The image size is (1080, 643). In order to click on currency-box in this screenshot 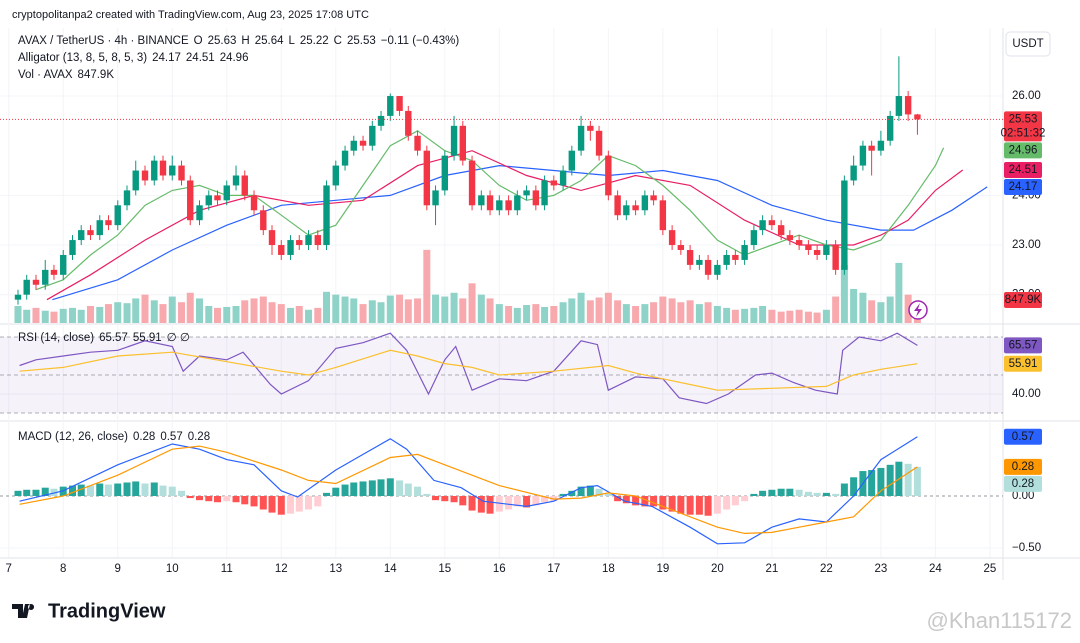, I will do `click(1028, 44)`.